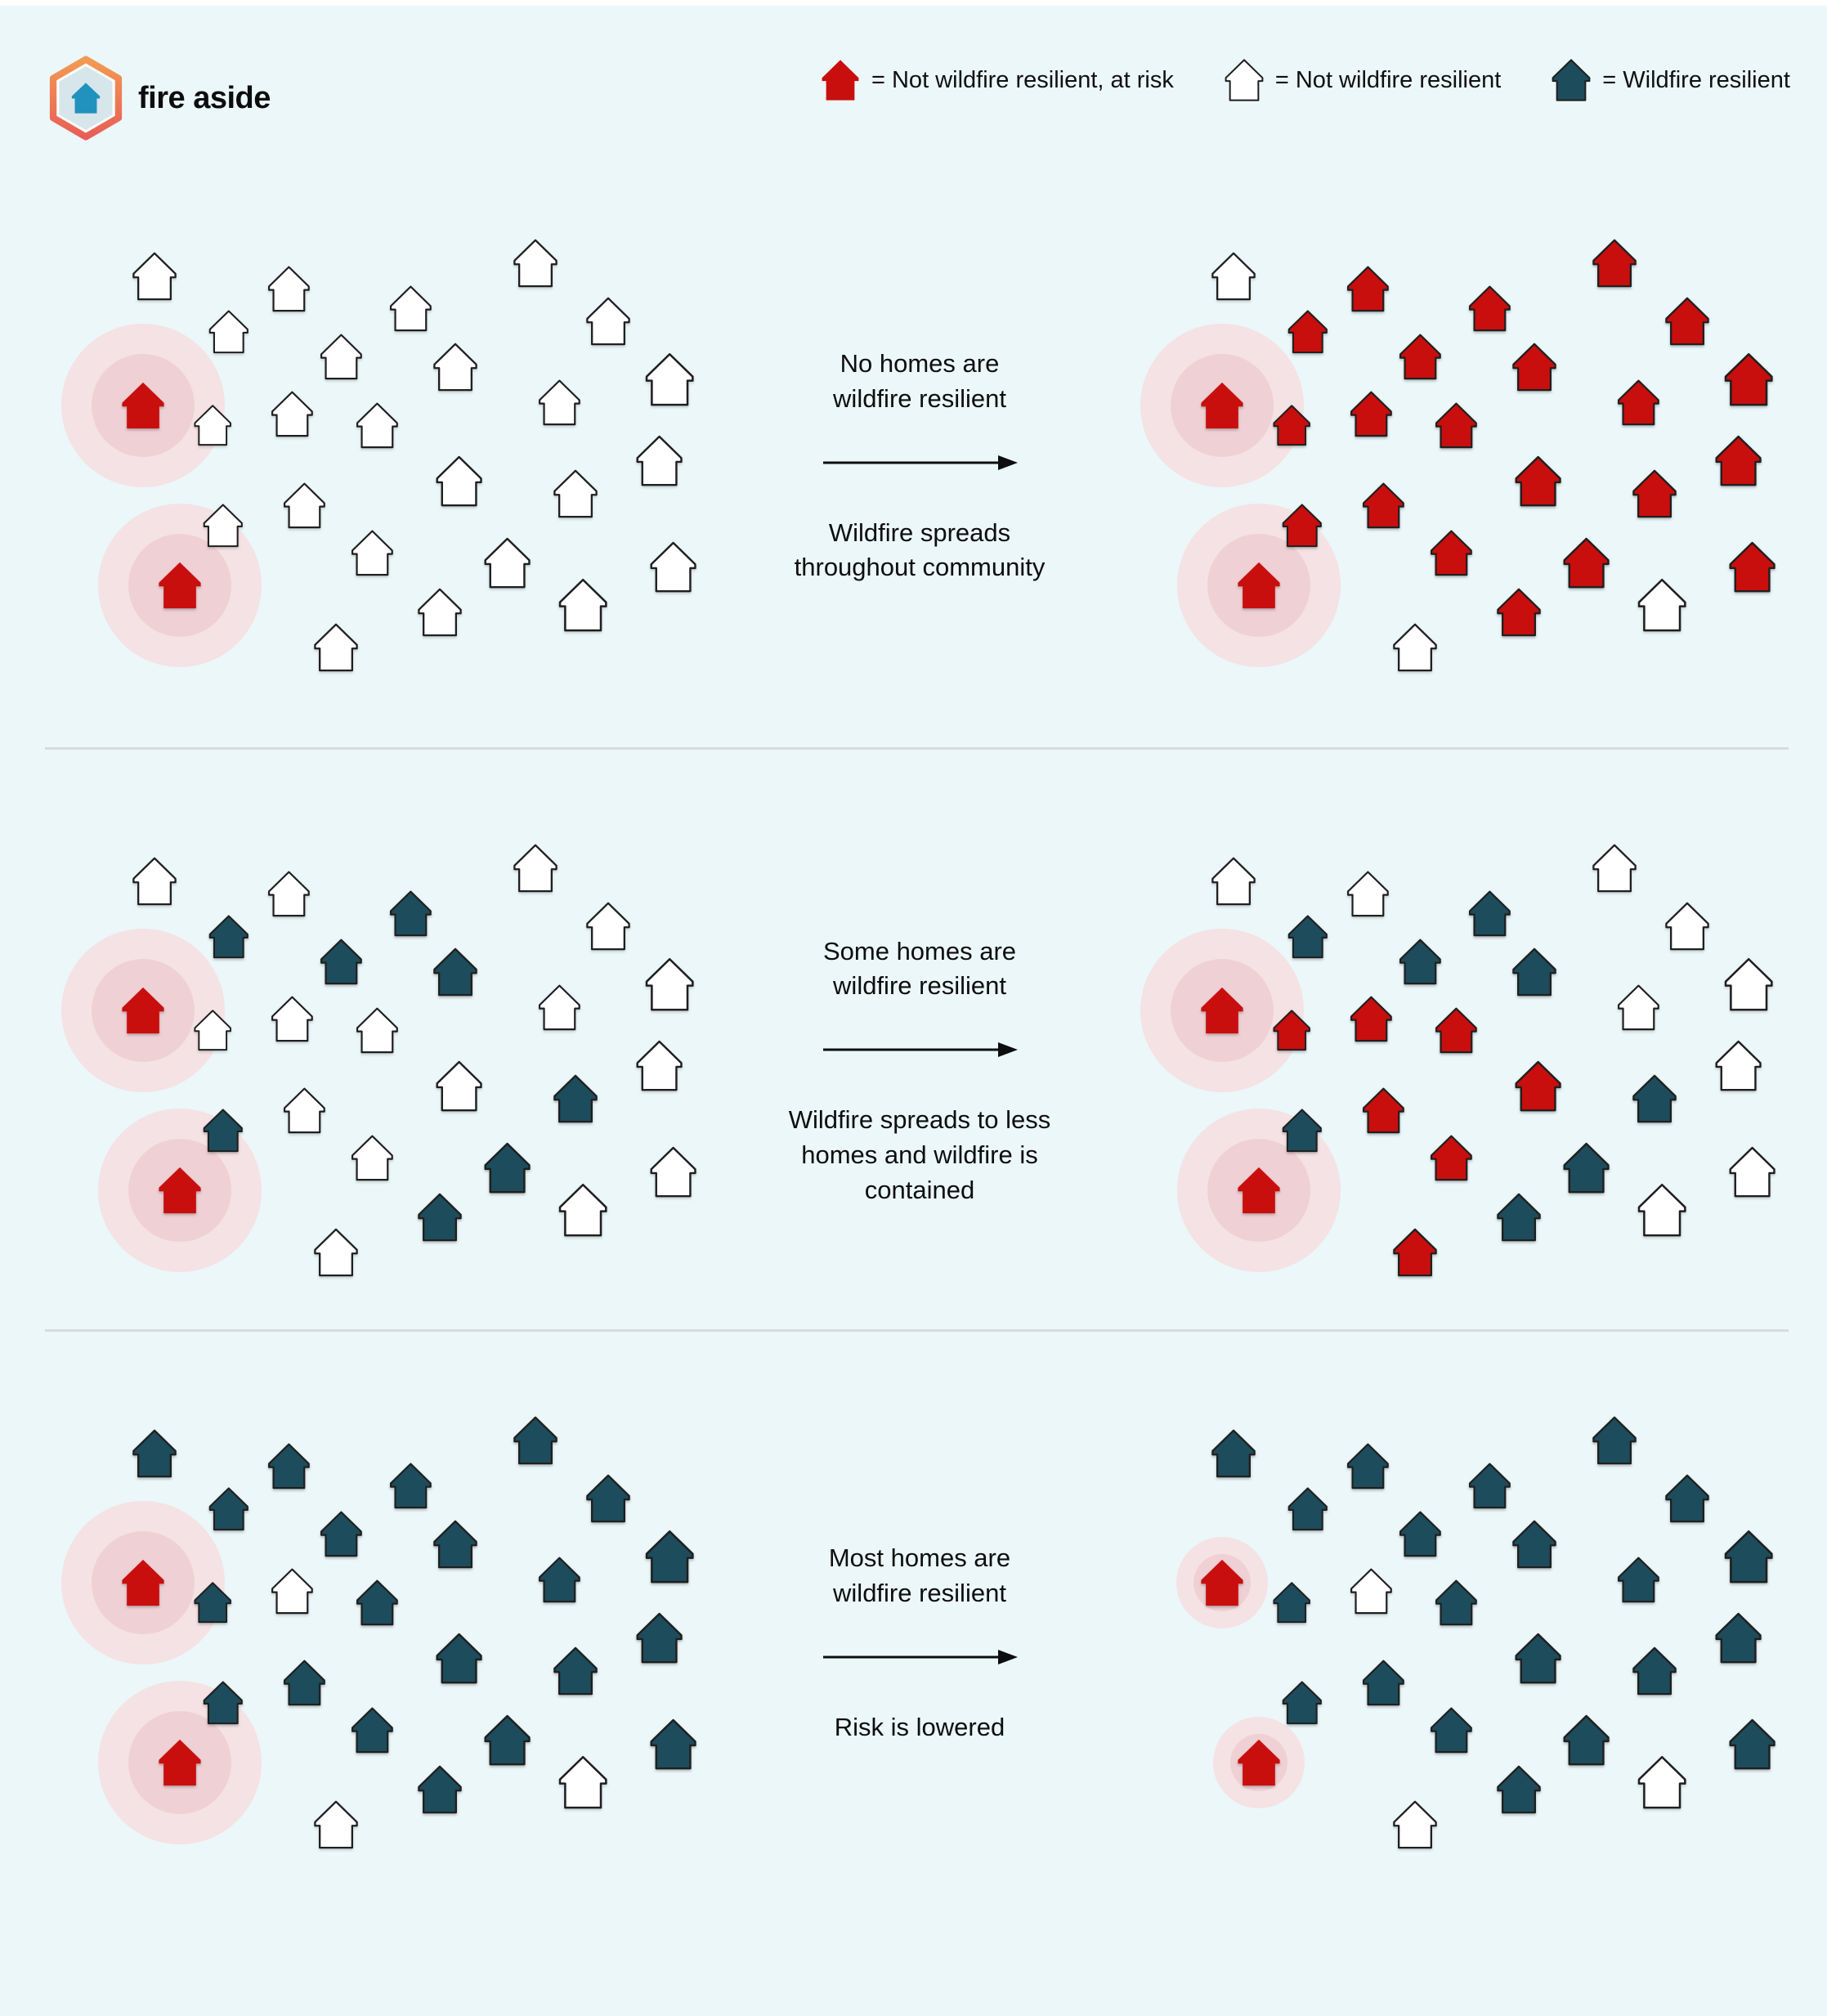  I want to click on top-strip, so click(913, 3).